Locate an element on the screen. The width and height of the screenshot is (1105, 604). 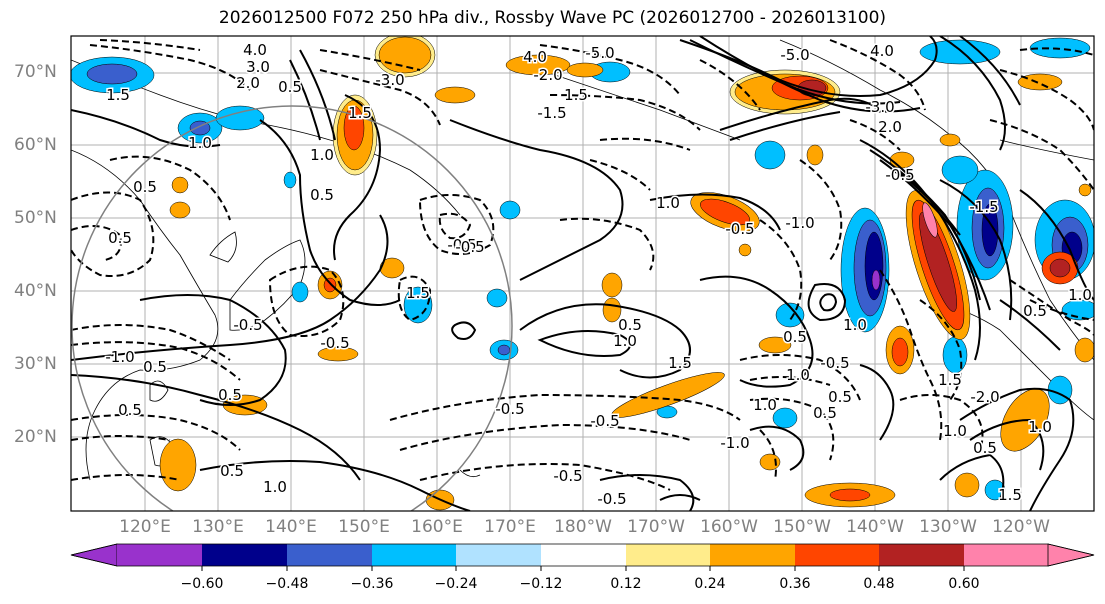
lon-label-150w: 150°W is located at coordinates (802, 527).